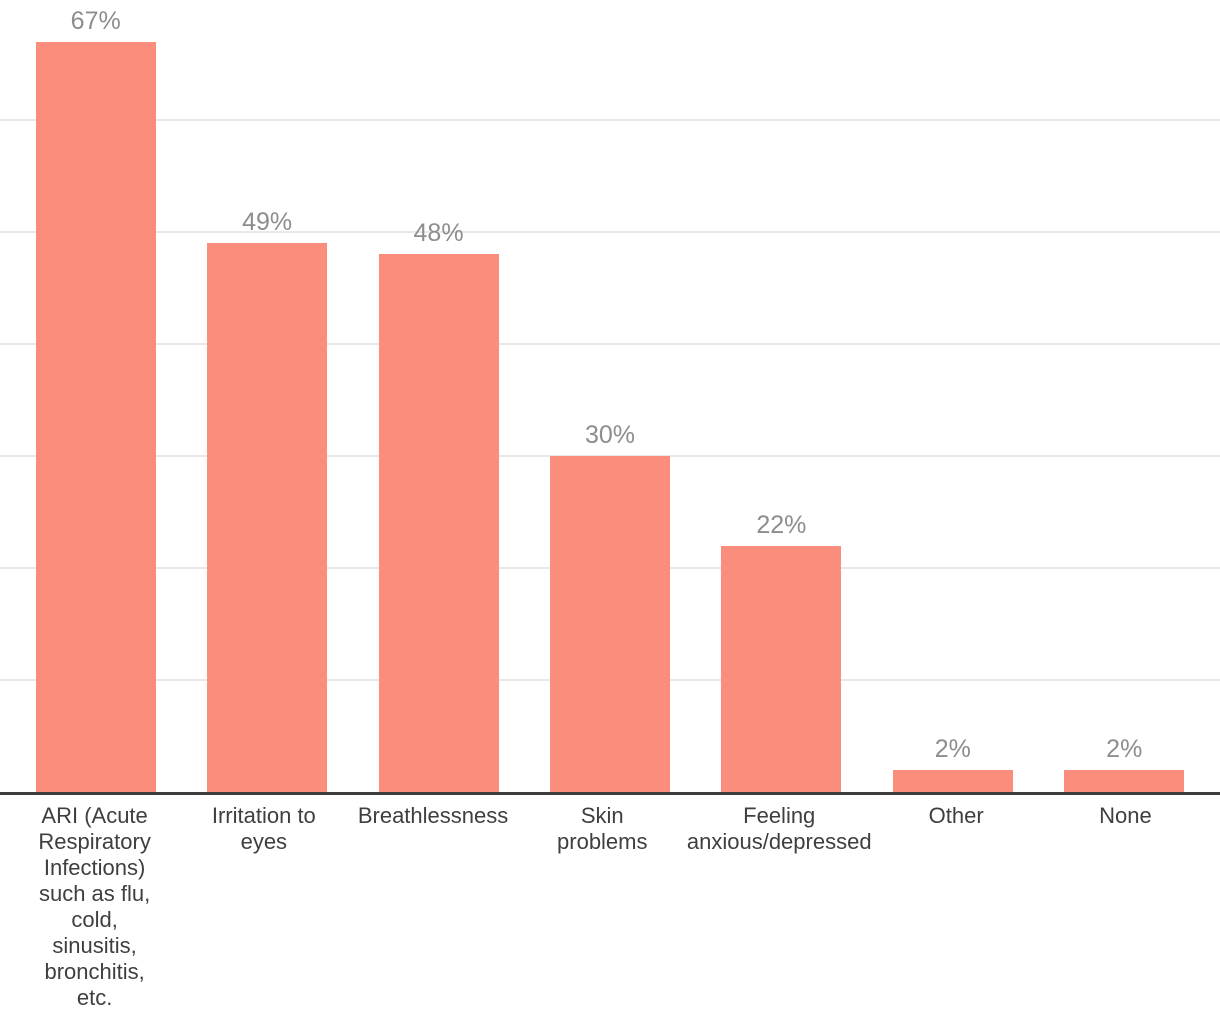 The image size is (1220, 1020). Describe the element at coordinates (438, 233) in the screenshot. I see `bar-value-label: 48%` at that location.